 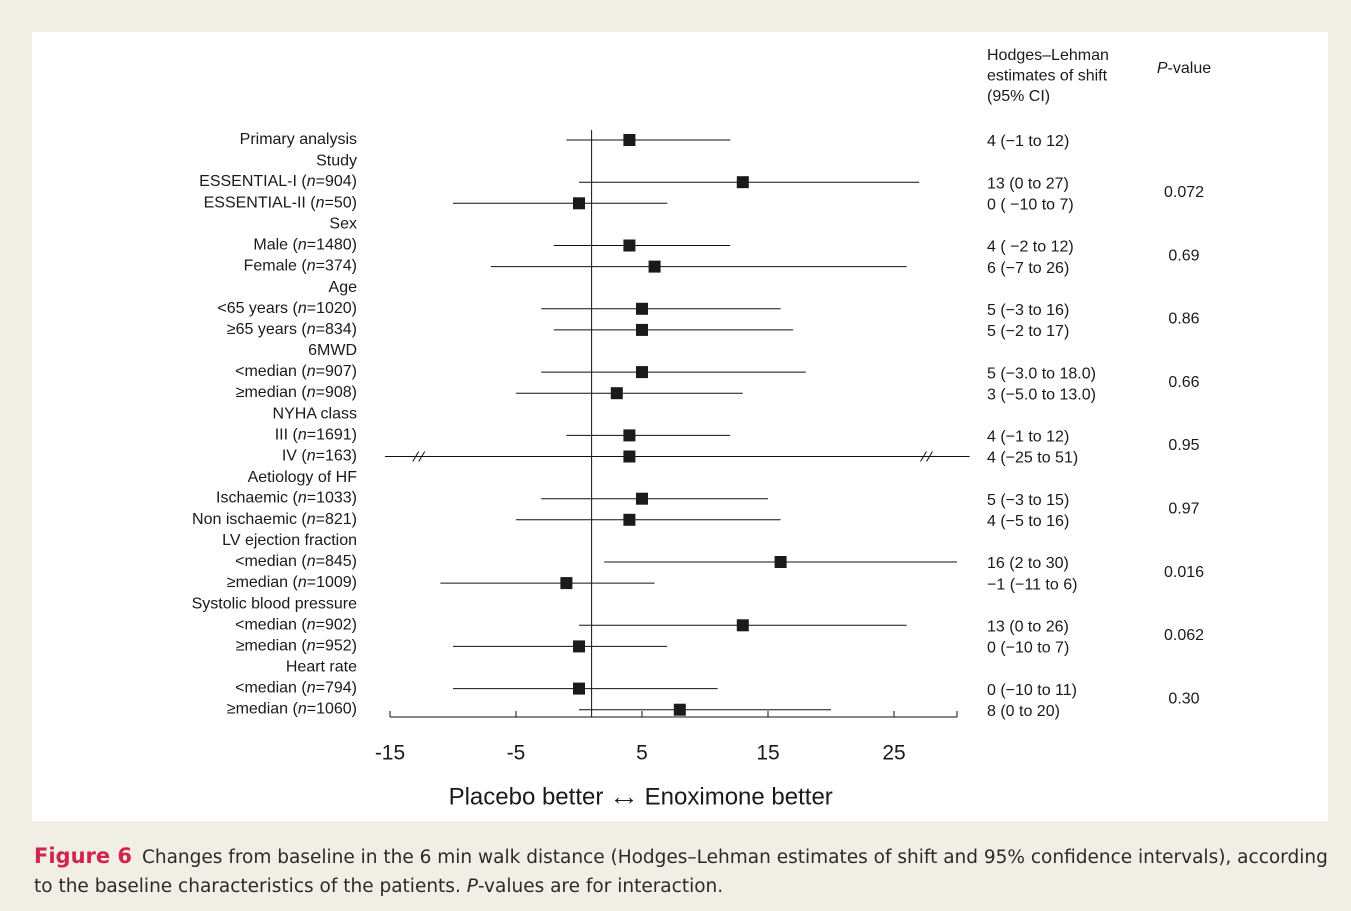 I want to click on estimate-text: 4 (−25 to 51), so click(x=1032, y=458).